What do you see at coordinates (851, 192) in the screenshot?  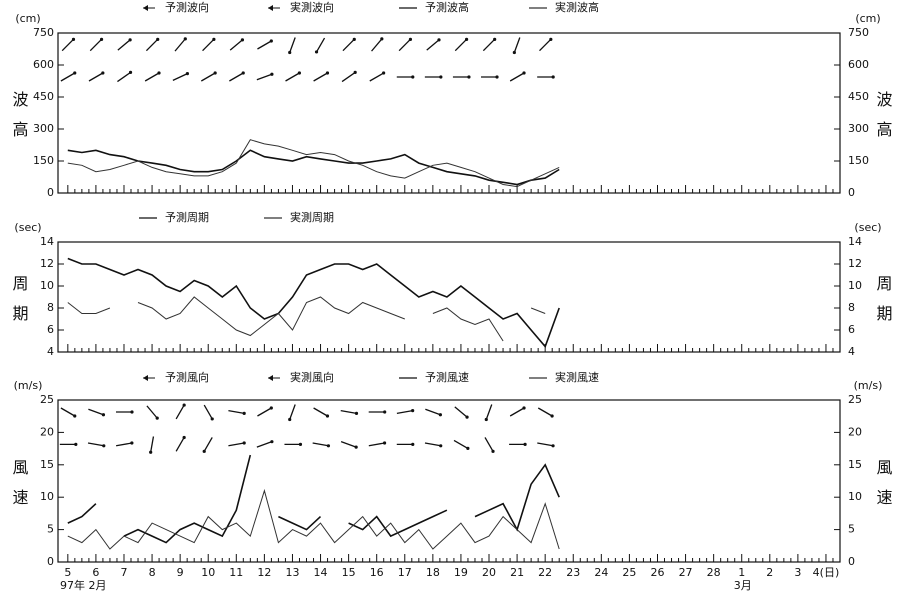 I see `y-tick-label: 0` at bounding box center [851, 192].